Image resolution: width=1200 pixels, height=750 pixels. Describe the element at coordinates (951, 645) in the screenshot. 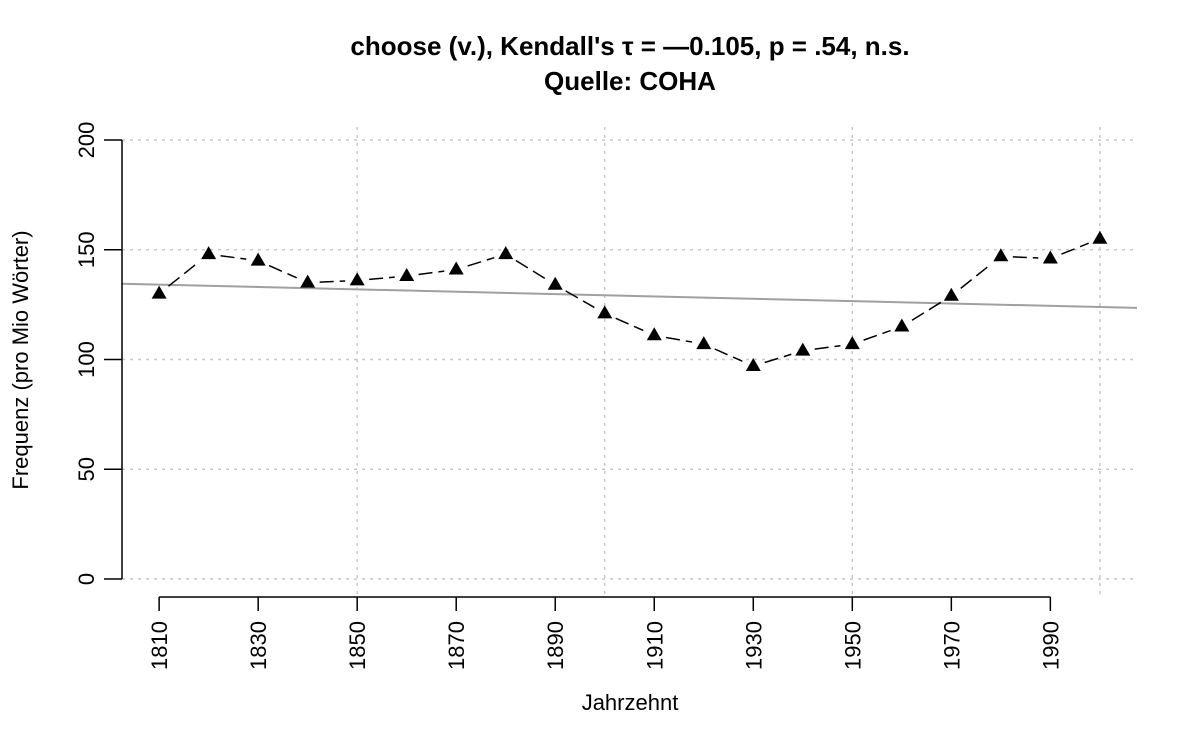

I see `x-tick-label: 1970` at that location.